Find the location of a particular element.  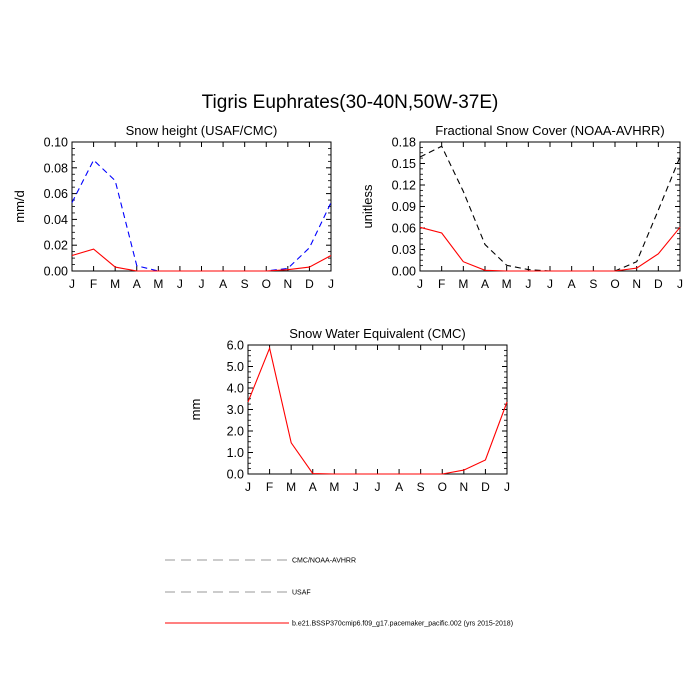

y-tick-label: 6.0 is located at coordinates (235, 346).